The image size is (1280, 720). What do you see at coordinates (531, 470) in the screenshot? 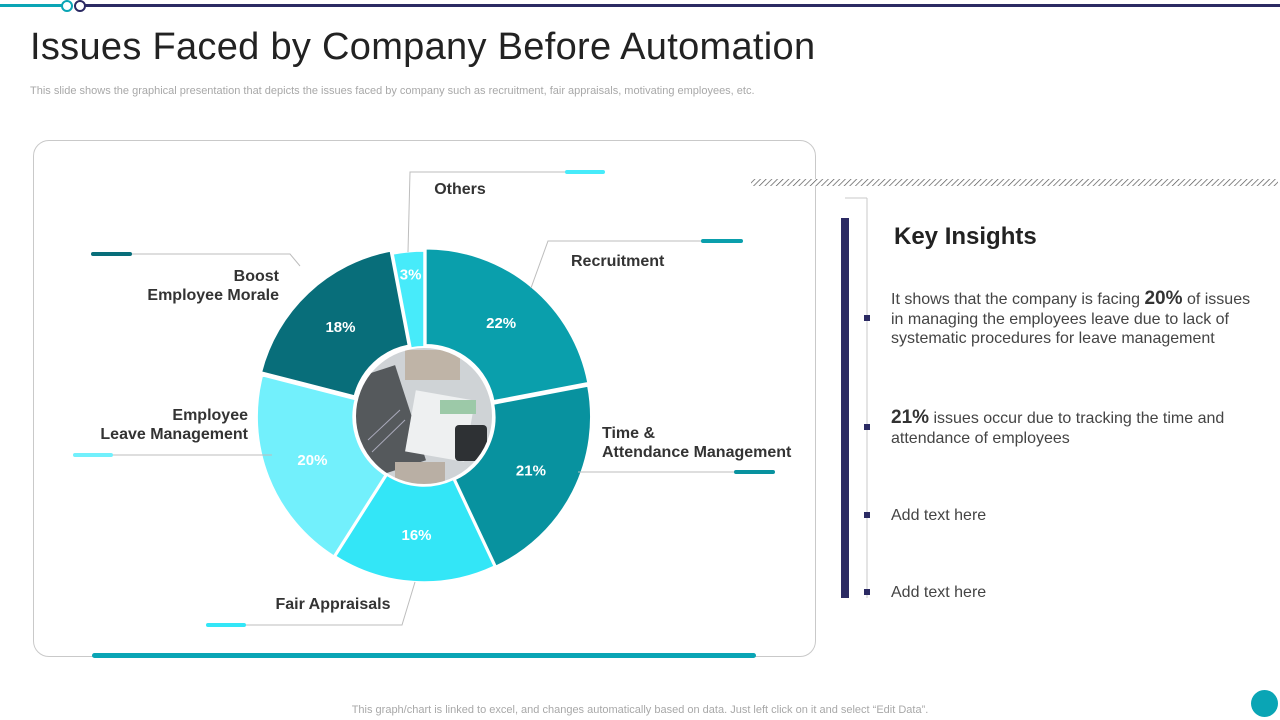
I see `data-label: 21%` at bounding box center [531, 470].